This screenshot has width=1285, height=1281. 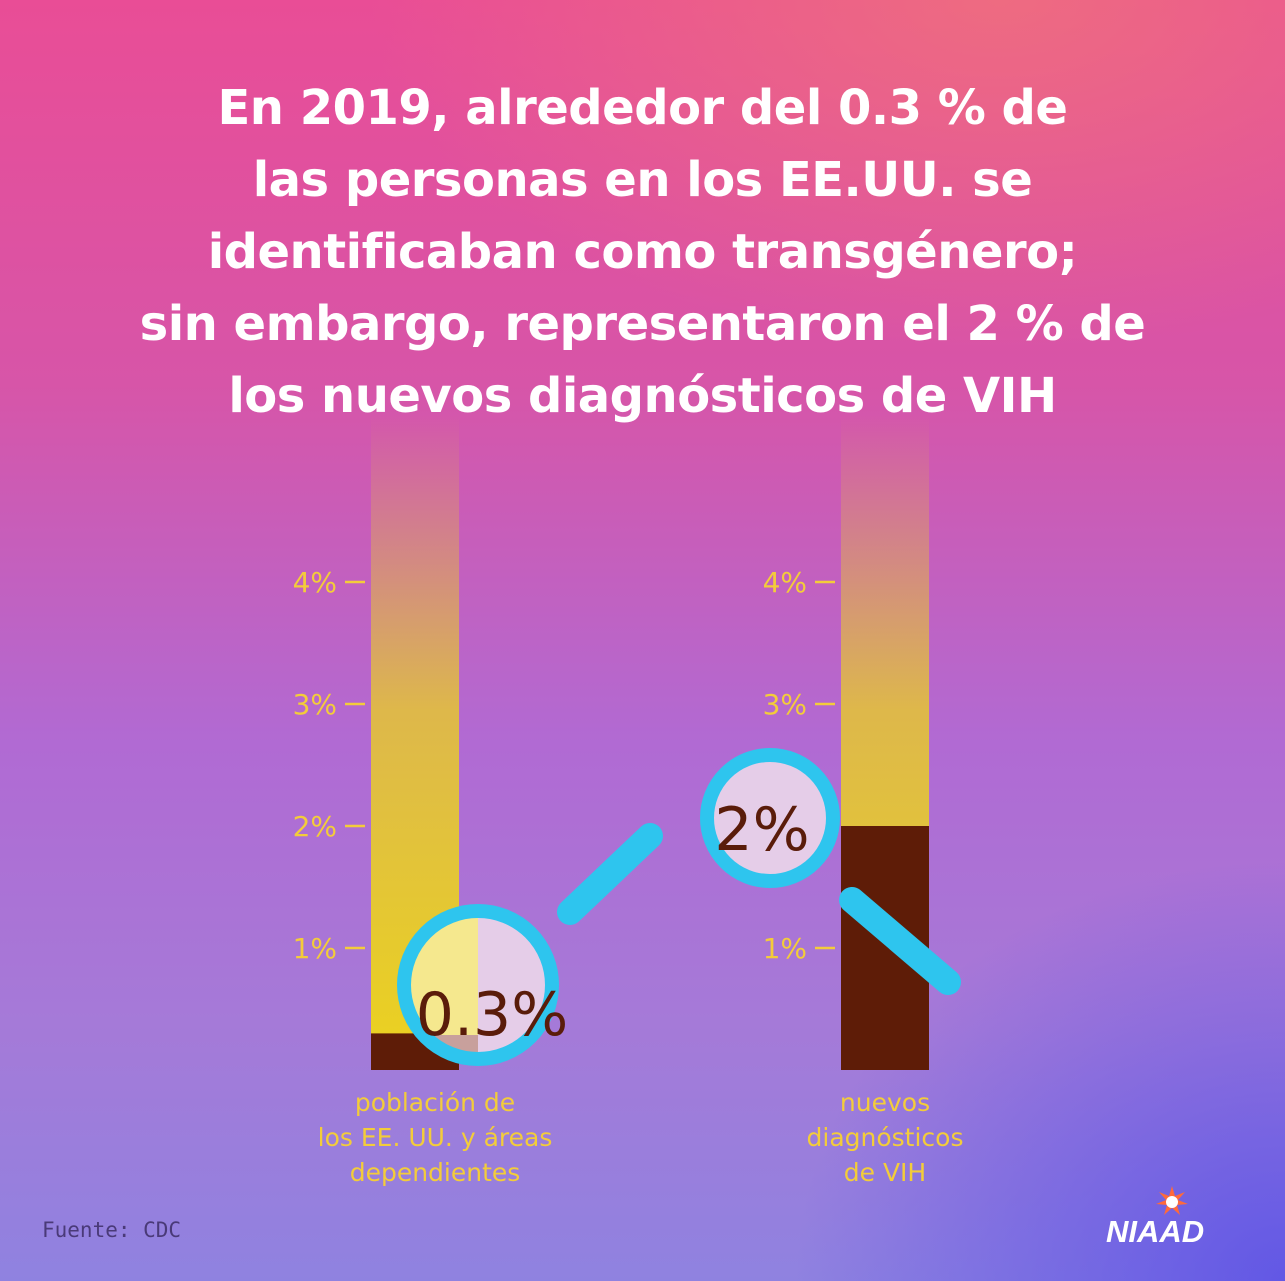 I want to click on tick-label-0-1: 1%, so click(x=315, y=948).